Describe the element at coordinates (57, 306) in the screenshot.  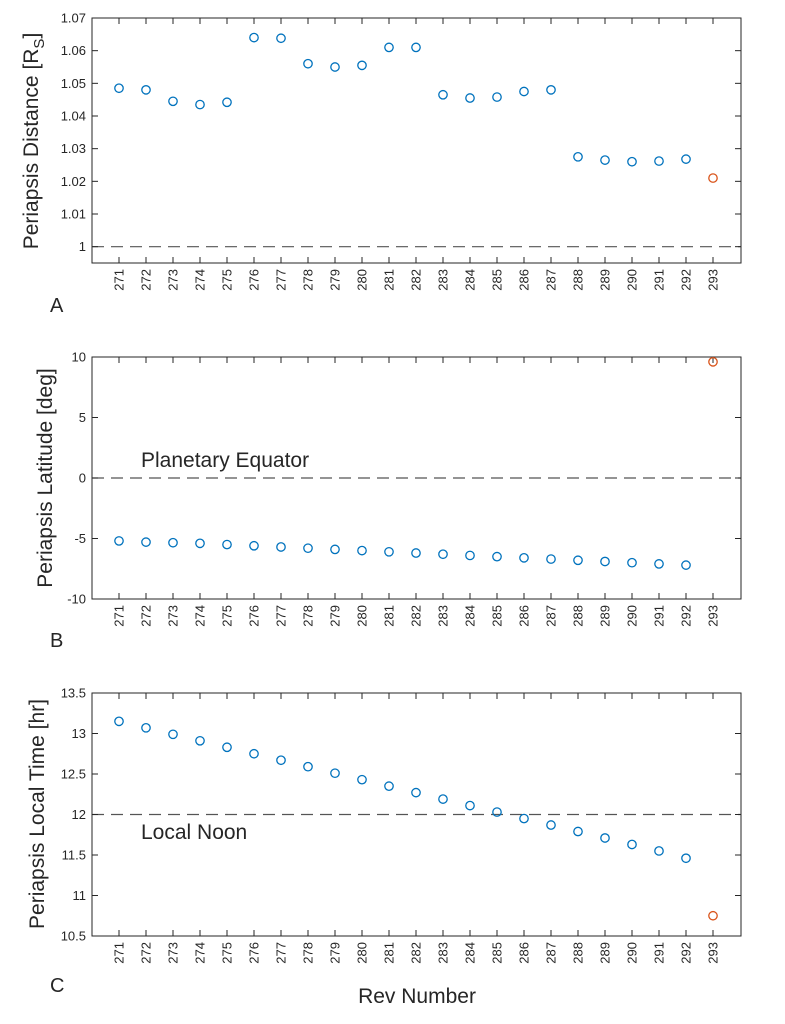
I see `panel-a-letter: A` at that location.